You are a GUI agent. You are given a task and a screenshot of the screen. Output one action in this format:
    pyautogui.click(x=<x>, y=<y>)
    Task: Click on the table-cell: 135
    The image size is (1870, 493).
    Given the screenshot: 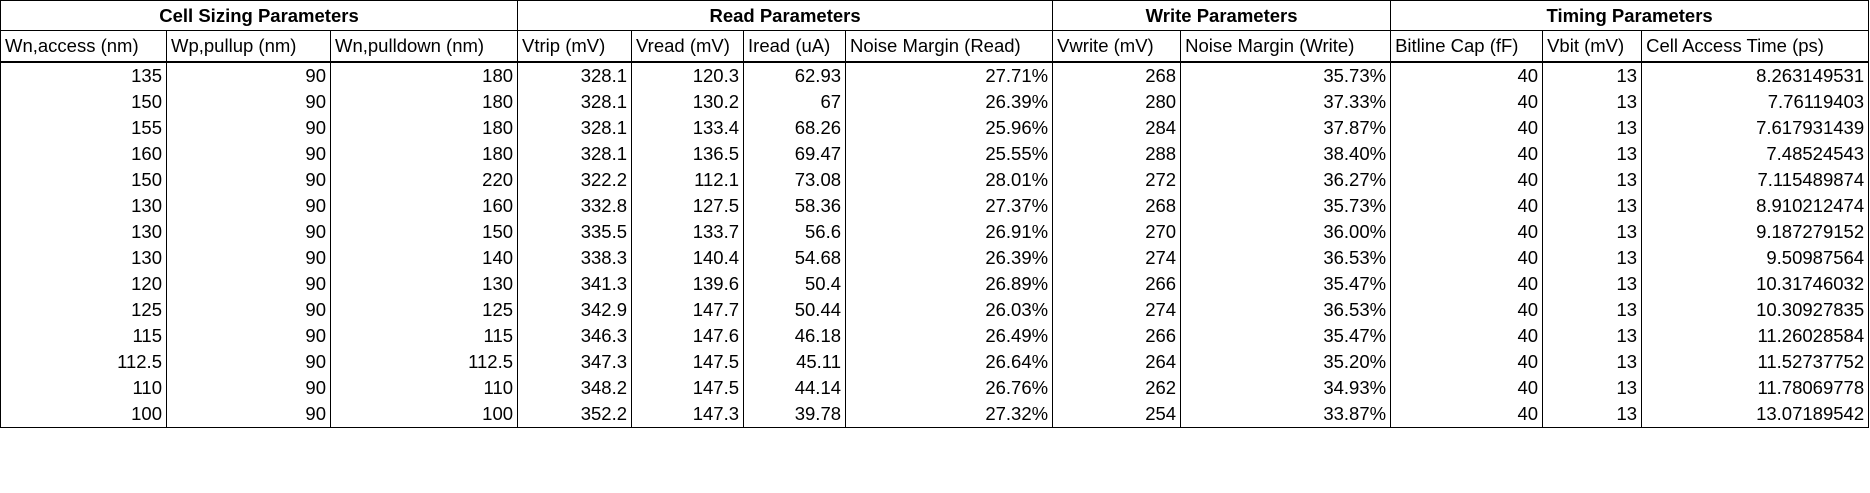 What is the action you would take?
    pyautogui.click(x=83, y=75)
    